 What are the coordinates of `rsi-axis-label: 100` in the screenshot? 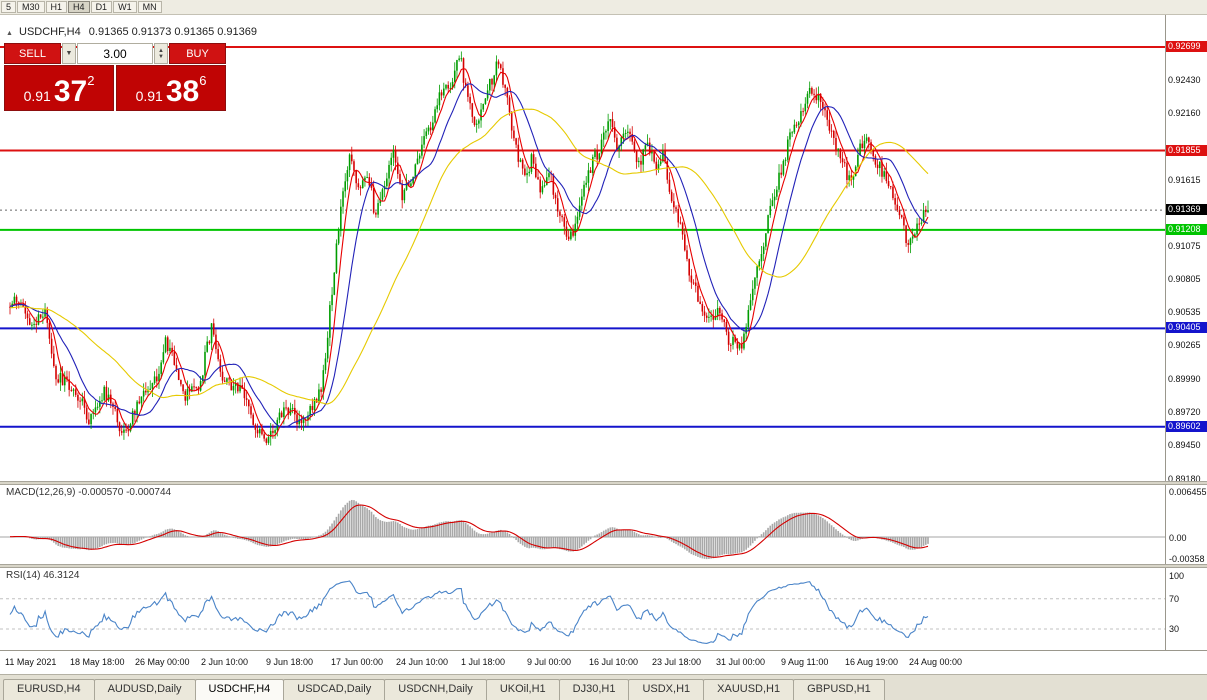 It's located at (1177, 576).